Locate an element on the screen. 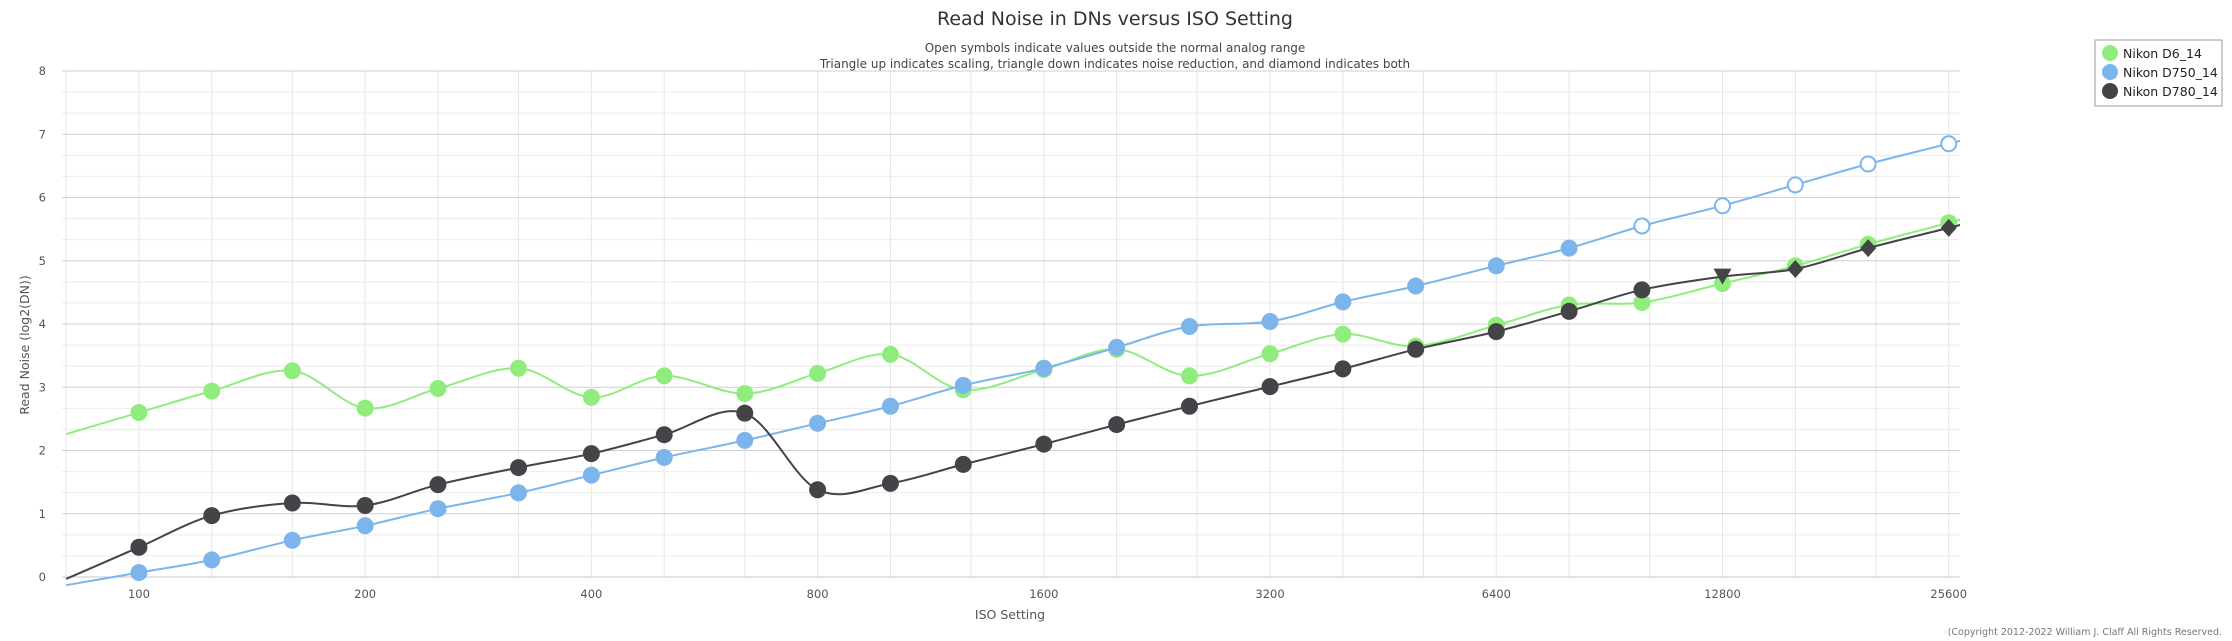  x-axis-ticks: 100 200 400 800 1600 3200 6400 12800 25600 is located at coordinates (1047, 594).